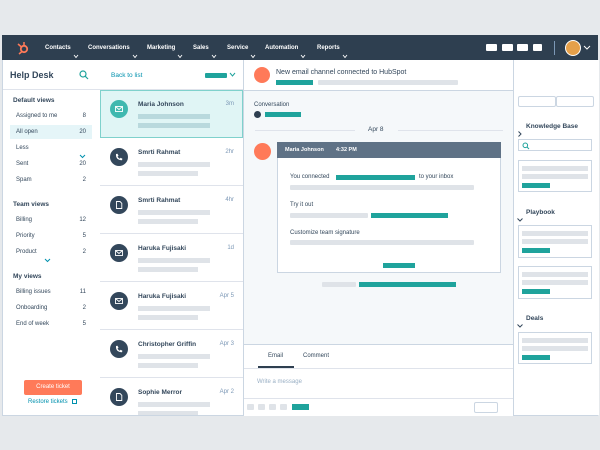 Image resolution: width=600 pixels, height=450 pixels. I want to click on back-link: Back to list, so click(127, 75).